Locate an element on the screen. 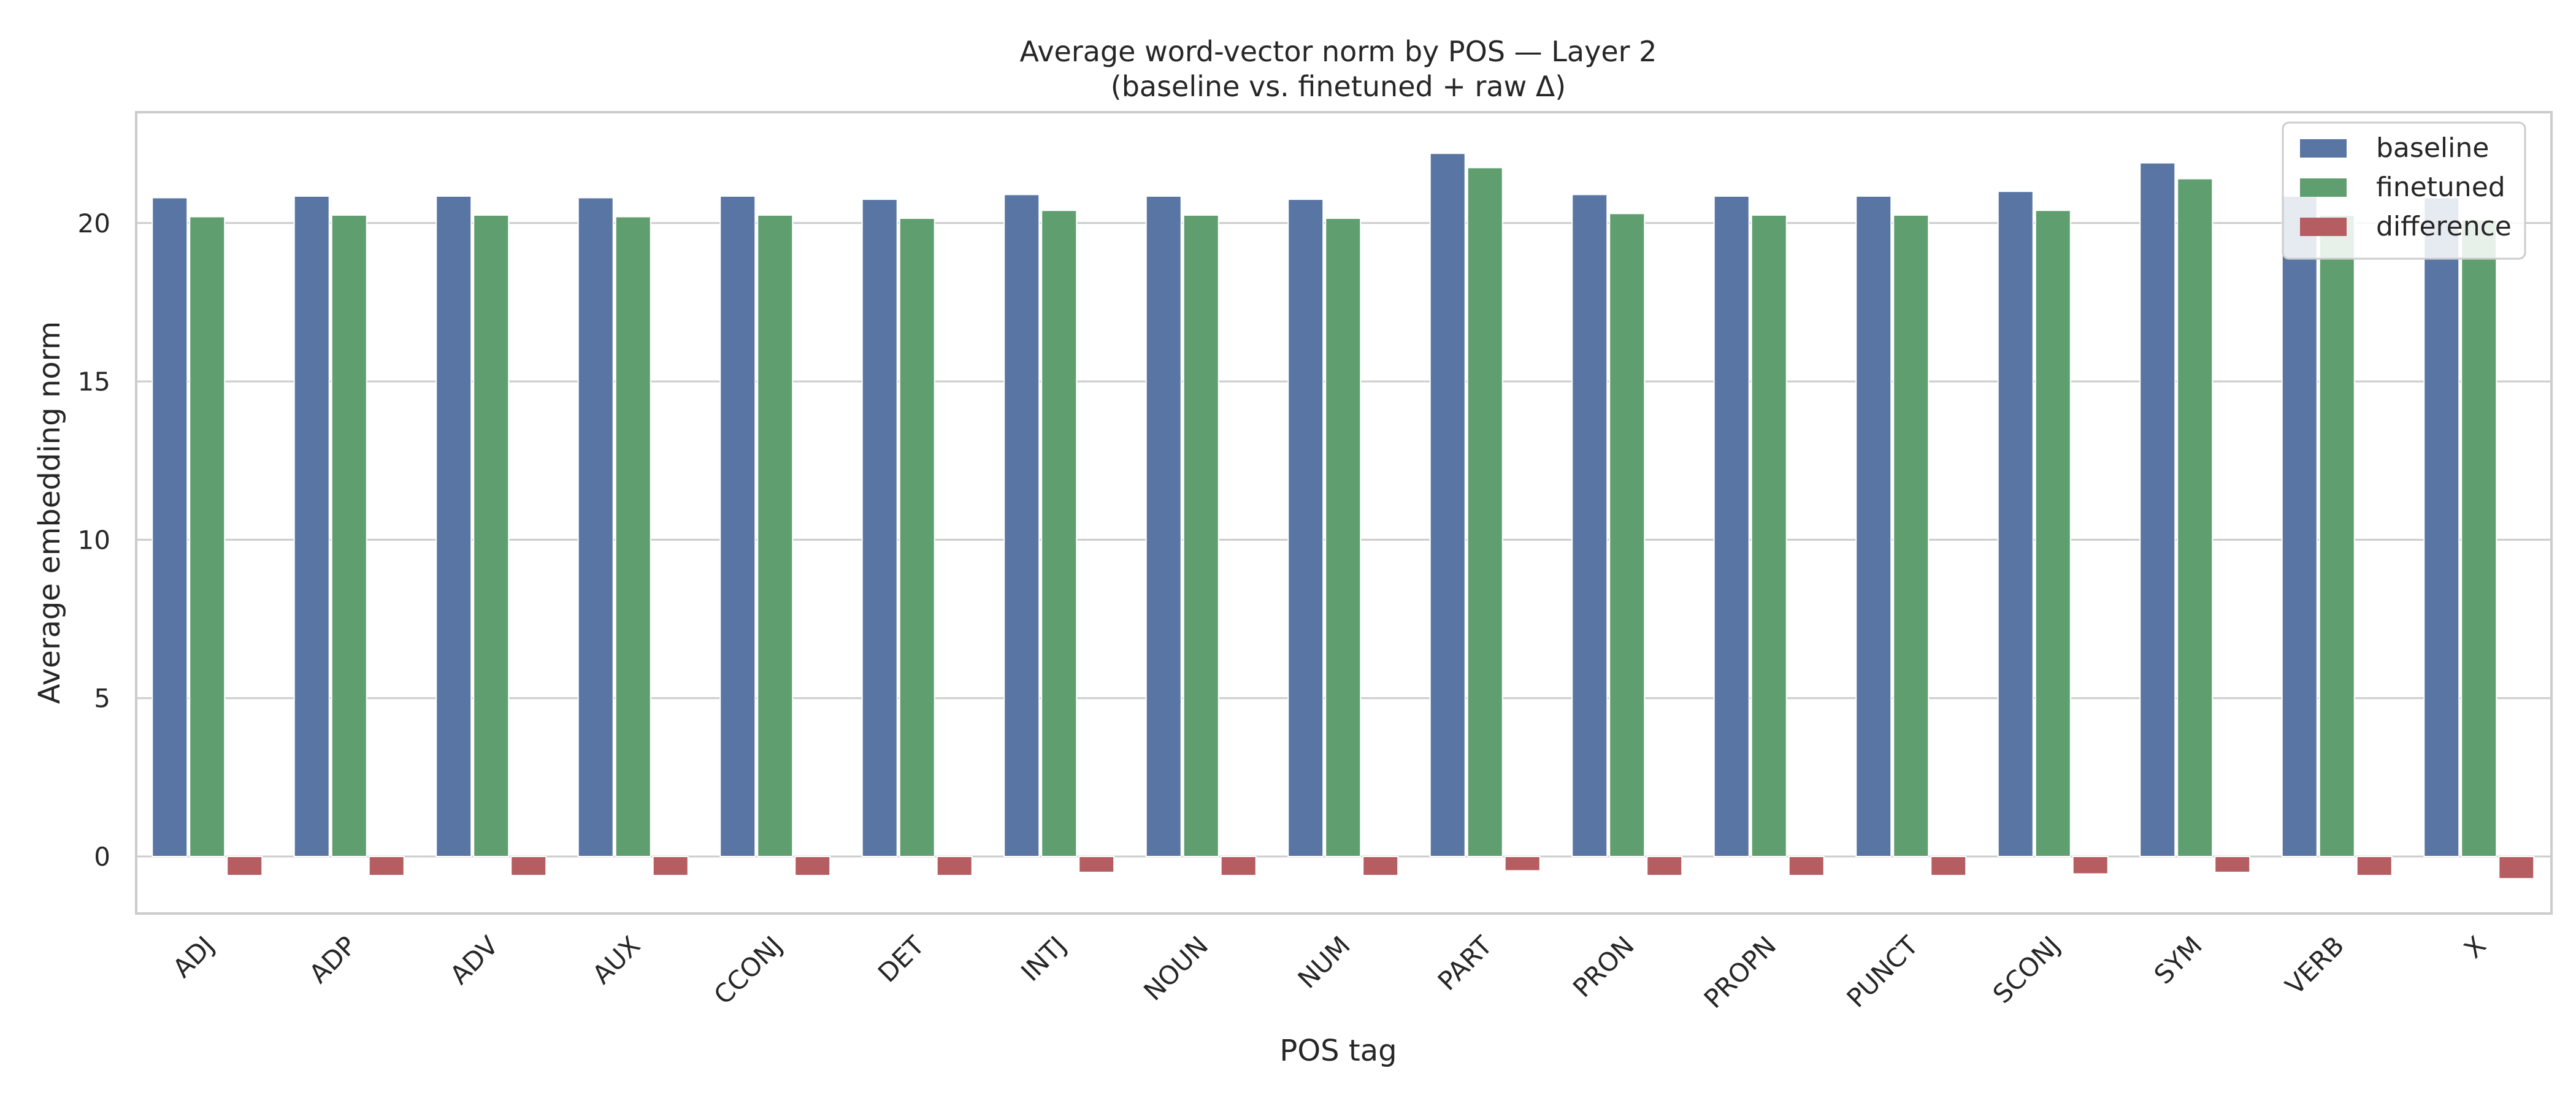 The height and width of the screenshot is (1106, 2576). bar-baseline-verb is located at coordinates (2299, 526).